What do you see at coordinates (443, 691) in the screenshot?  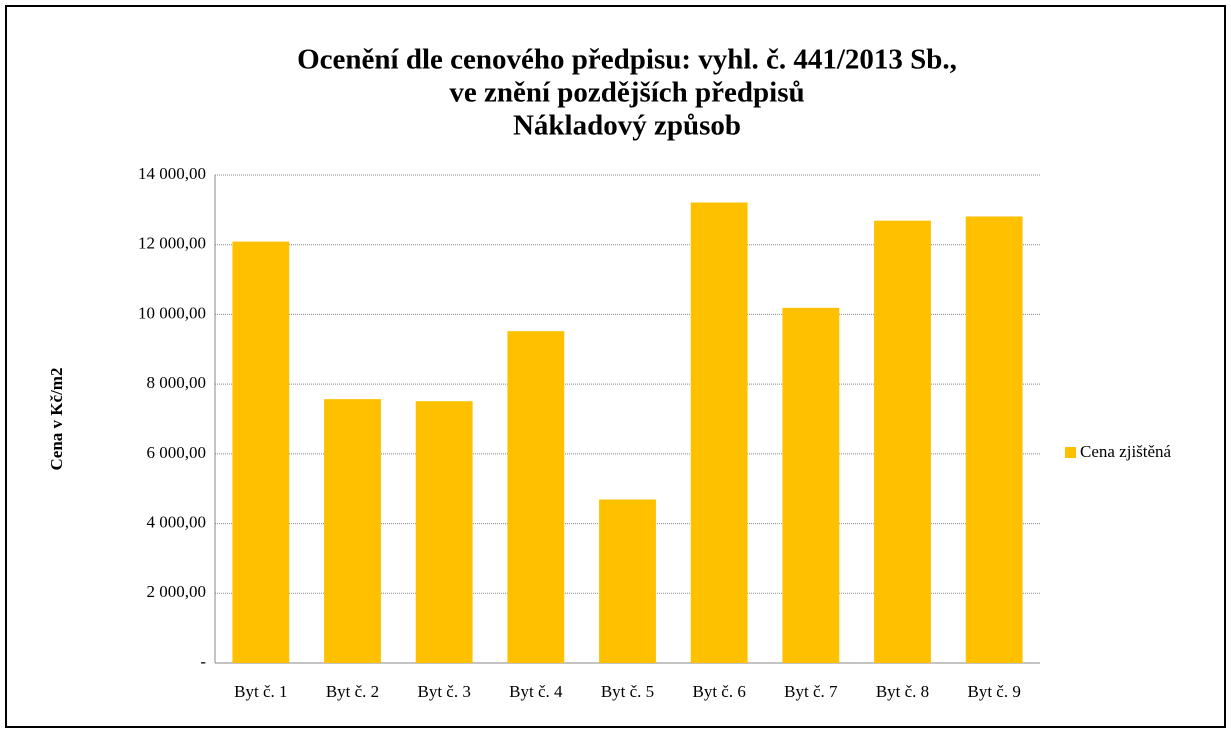 I see `x-tick-label: Byt č. 3` at bounding box center [443, 691].